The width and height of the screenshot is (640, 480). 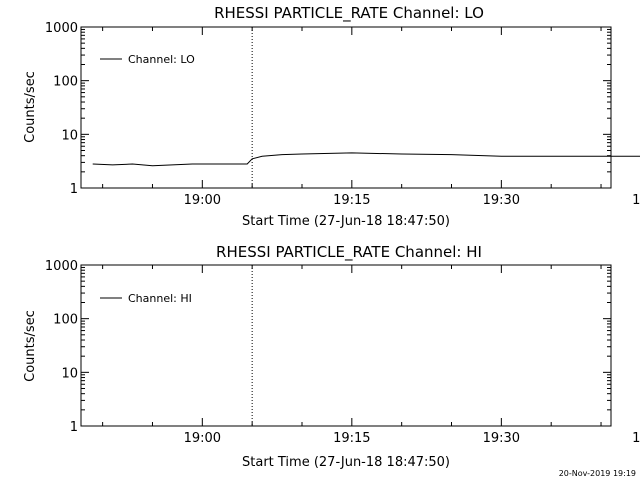 I want to click on series-line-lo, so click(x=366, y=159).